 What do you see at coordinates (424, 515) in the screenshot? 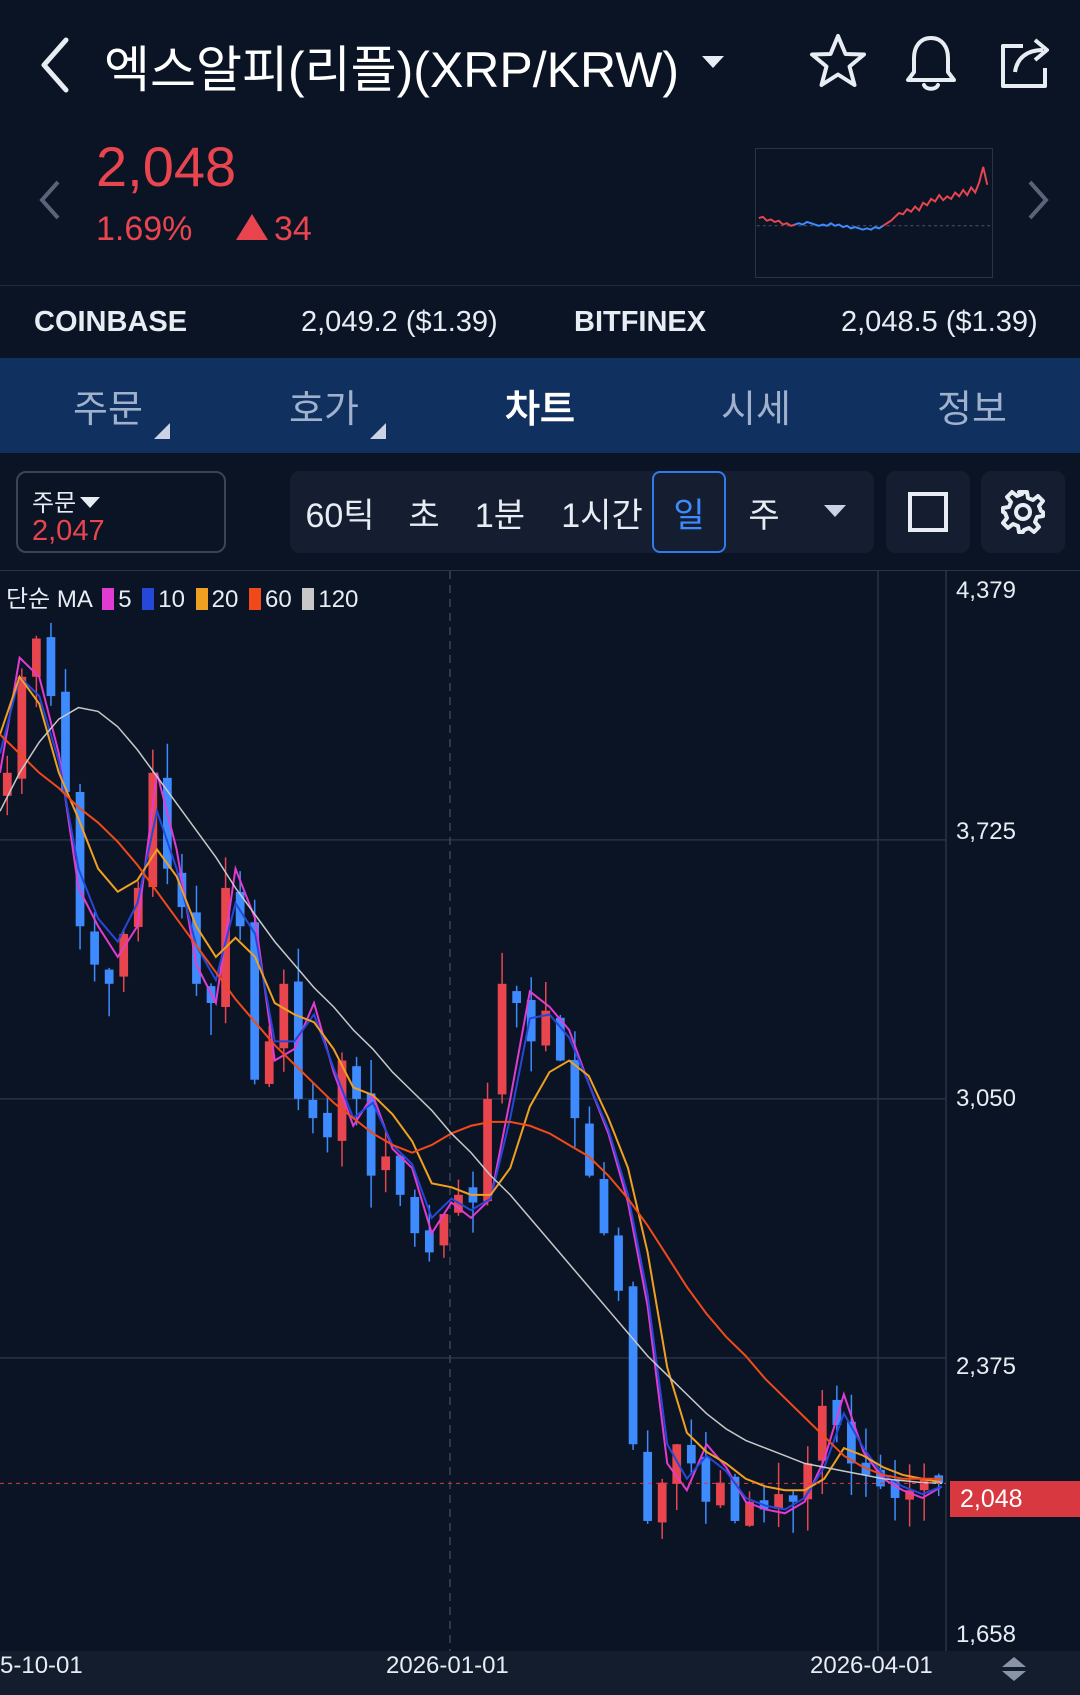
I see `interval-second: 초` at bounding box center [424, 515].